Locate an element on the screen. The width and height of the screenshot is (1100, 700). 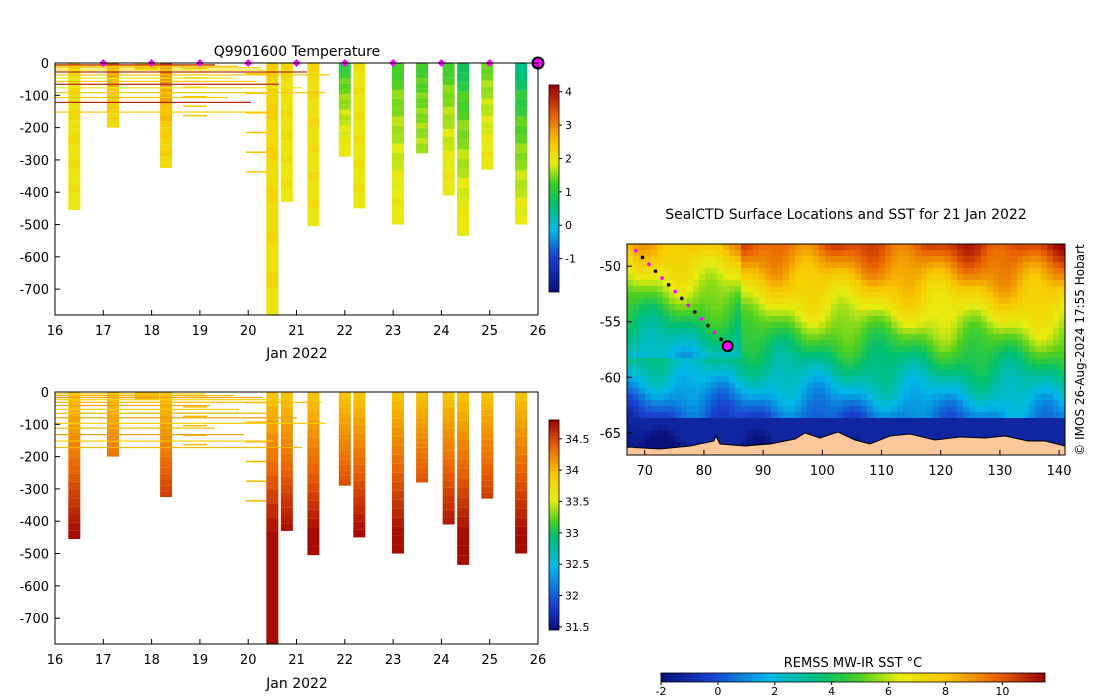
y-tick-label: -500 is located at coordinates (34, 555).